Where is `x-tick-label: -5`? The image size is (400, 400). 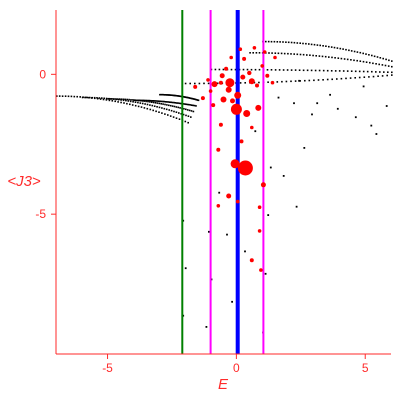 x-tick-label: -5 is located at coordinates (107, 368).